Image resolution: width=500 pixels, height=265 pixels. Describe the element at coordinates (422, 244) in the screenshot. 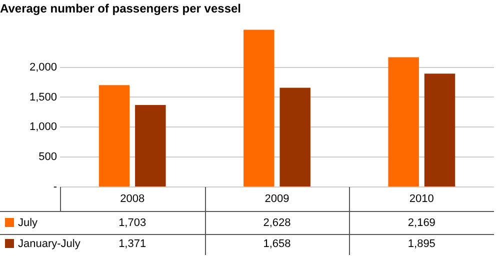

I see `data-label: 1,895` at that location.